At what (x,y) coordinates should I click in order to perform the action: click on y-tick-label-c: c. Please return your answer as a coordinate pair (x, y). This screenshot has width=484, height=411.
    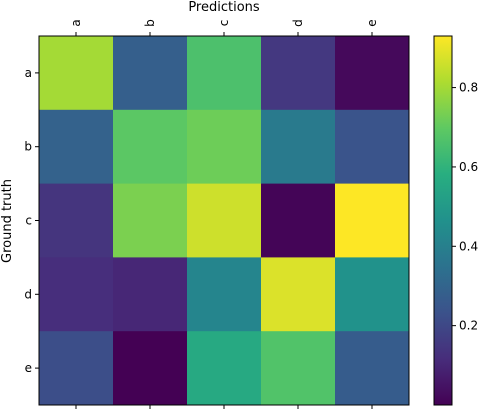
    Looking at the image, I should click on (28, 221).